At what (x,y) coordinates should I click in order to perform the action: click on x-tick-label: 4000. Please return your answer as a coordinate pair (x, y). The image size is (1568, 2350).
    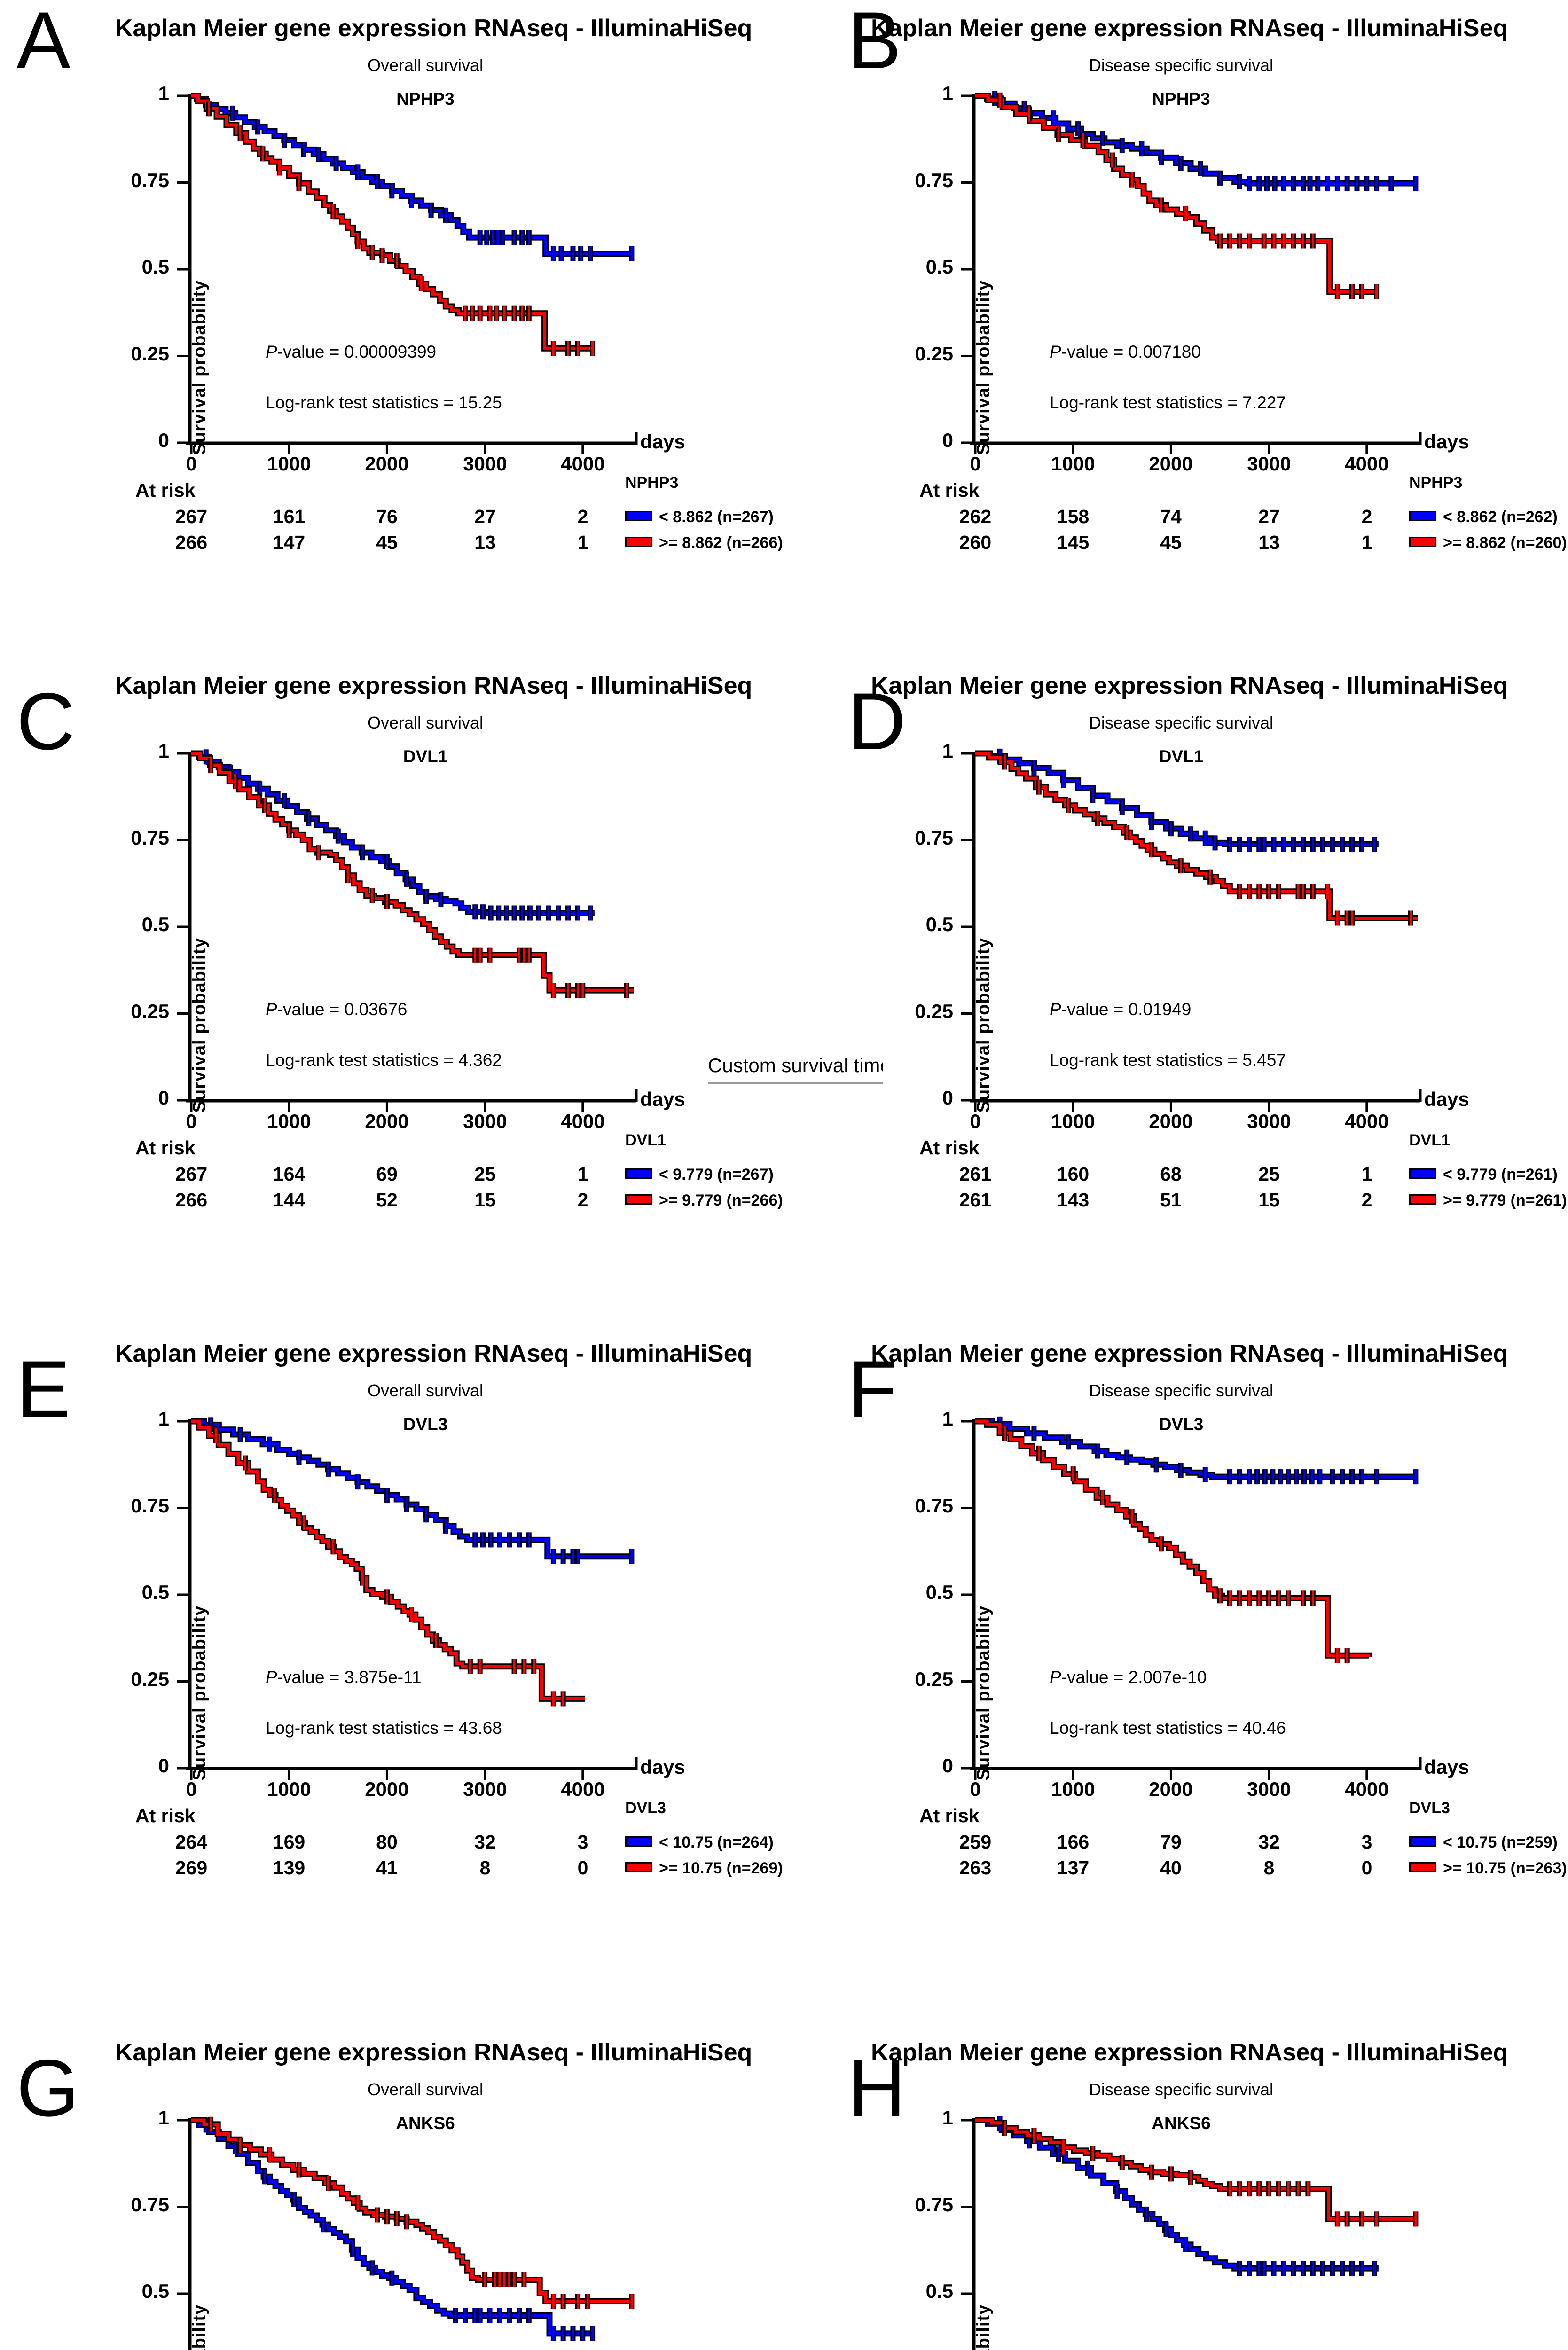
    Looking at the image, I should click on (1367, 1121).